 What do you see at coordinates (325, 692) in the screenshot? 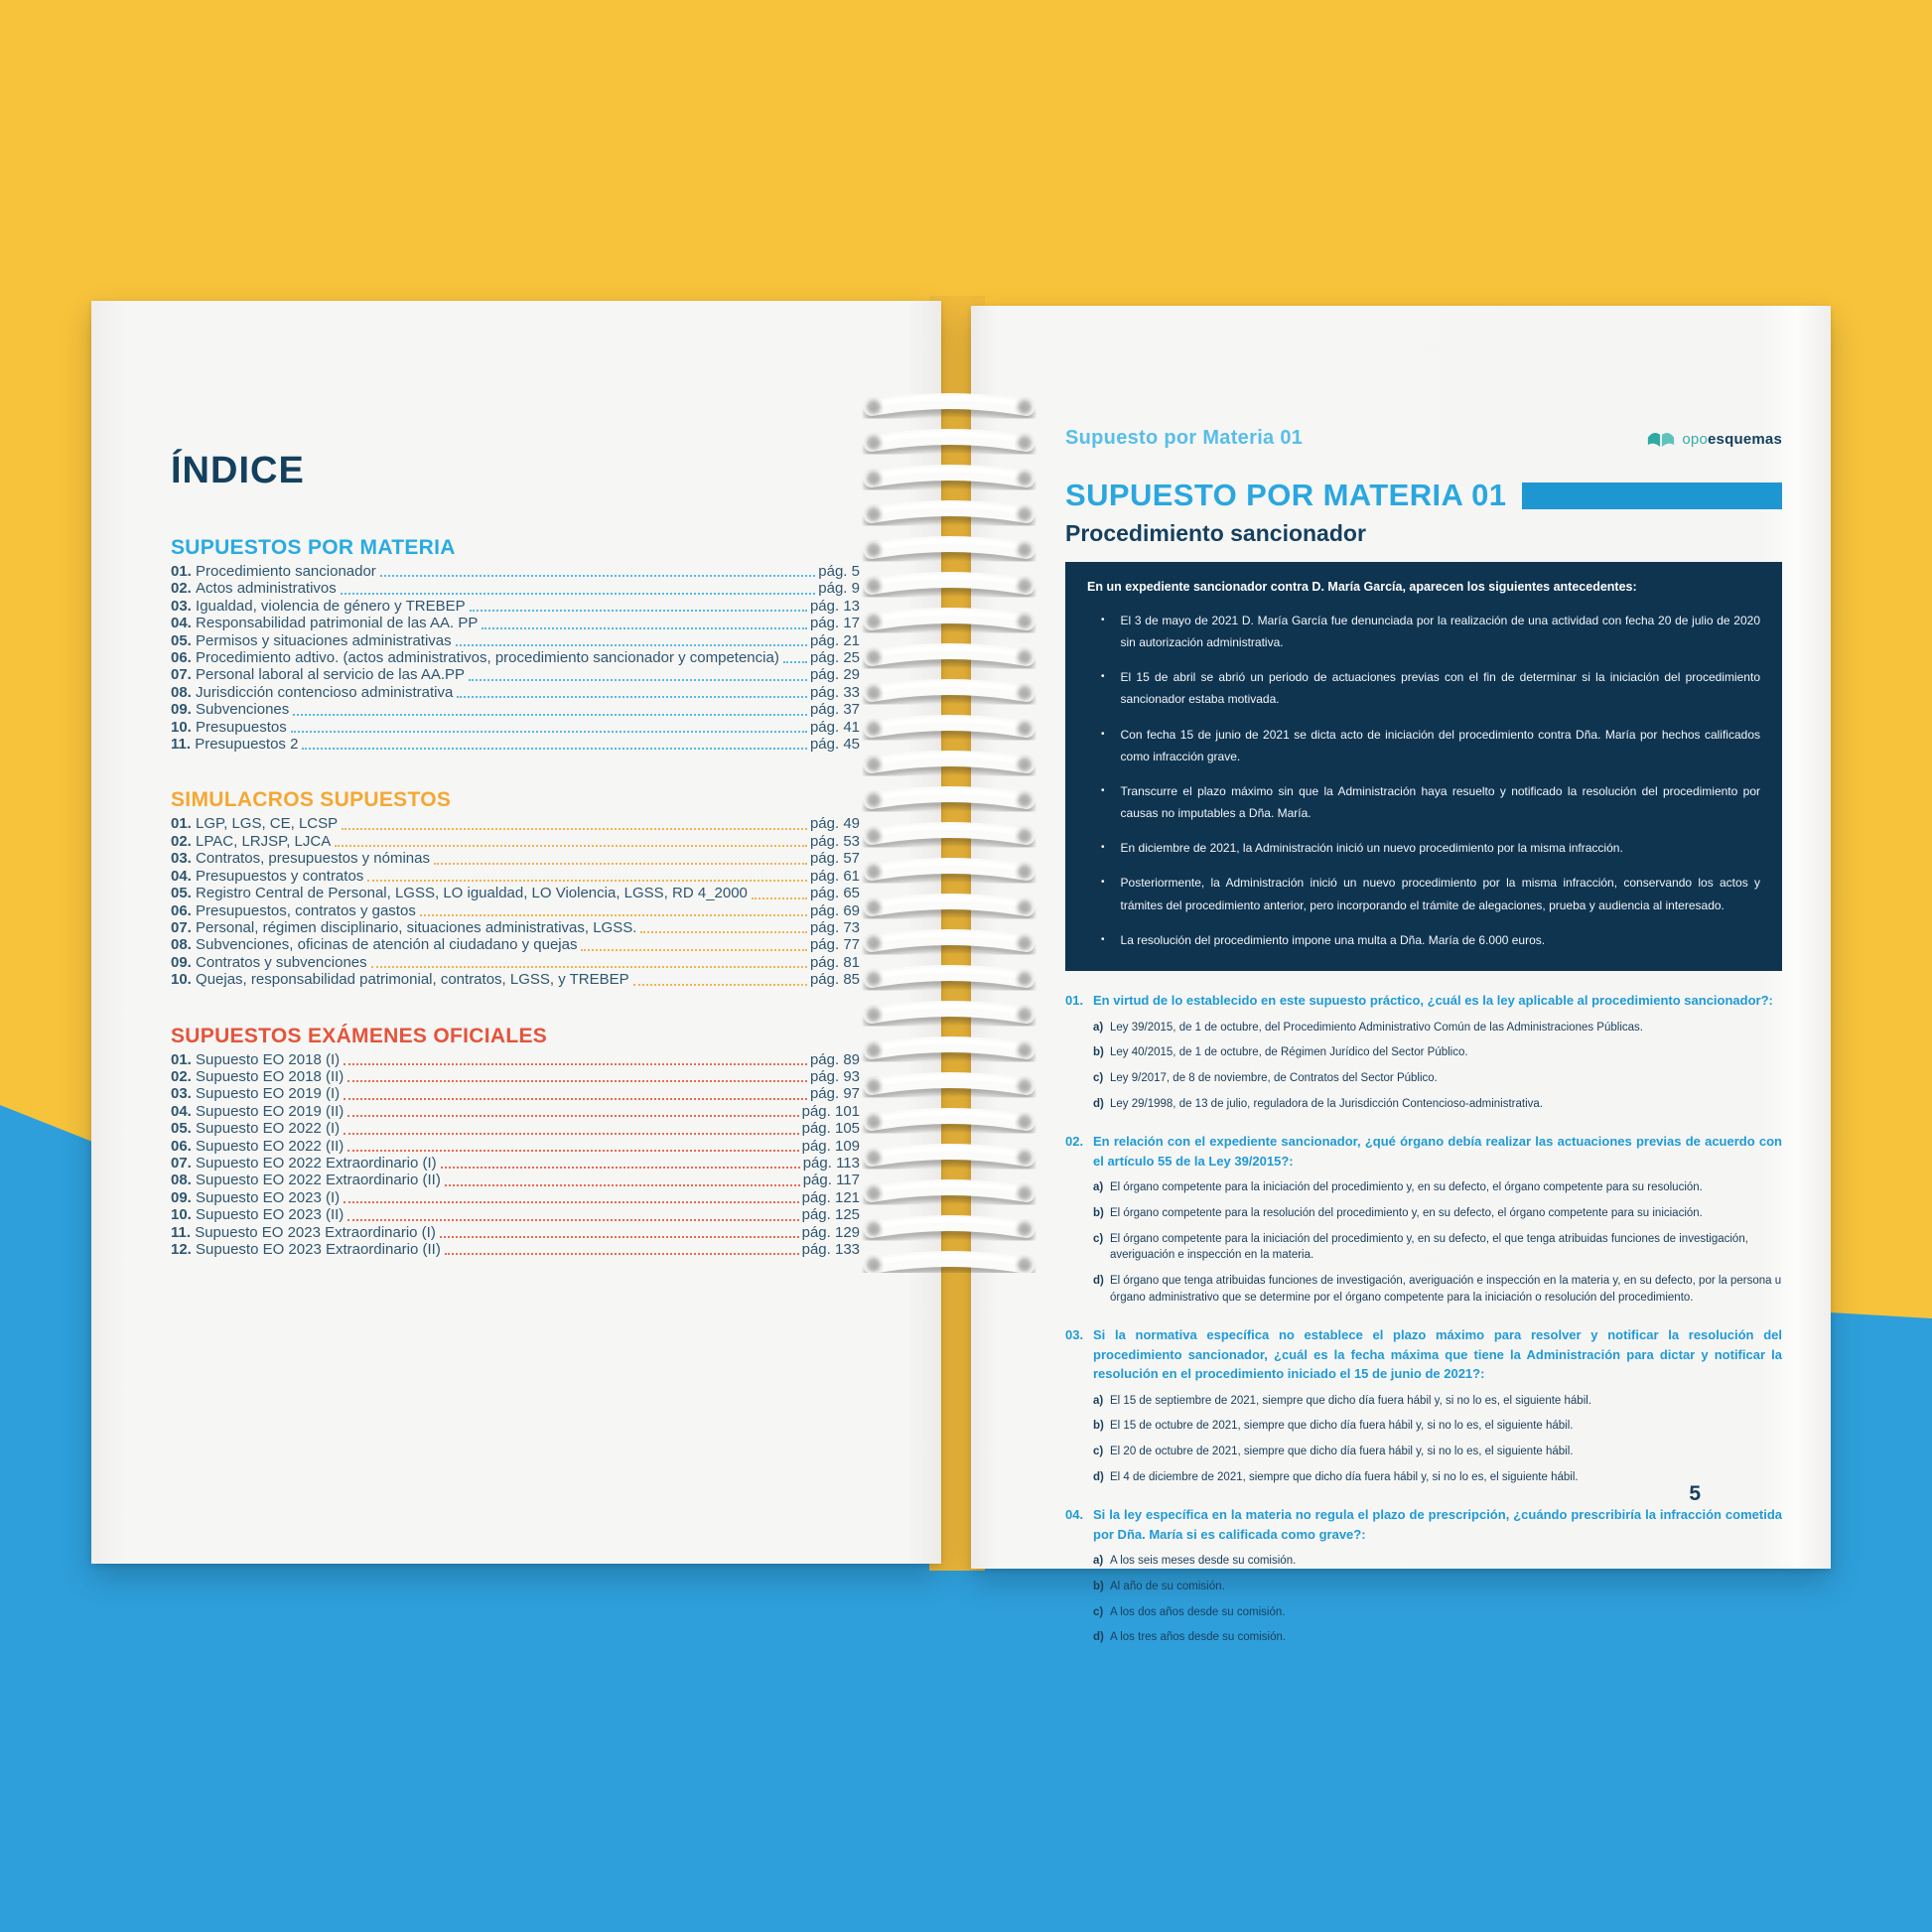
I see `toc-item-label: Jurisdicción contencioso administrativa` at bounding box center [325, 692].